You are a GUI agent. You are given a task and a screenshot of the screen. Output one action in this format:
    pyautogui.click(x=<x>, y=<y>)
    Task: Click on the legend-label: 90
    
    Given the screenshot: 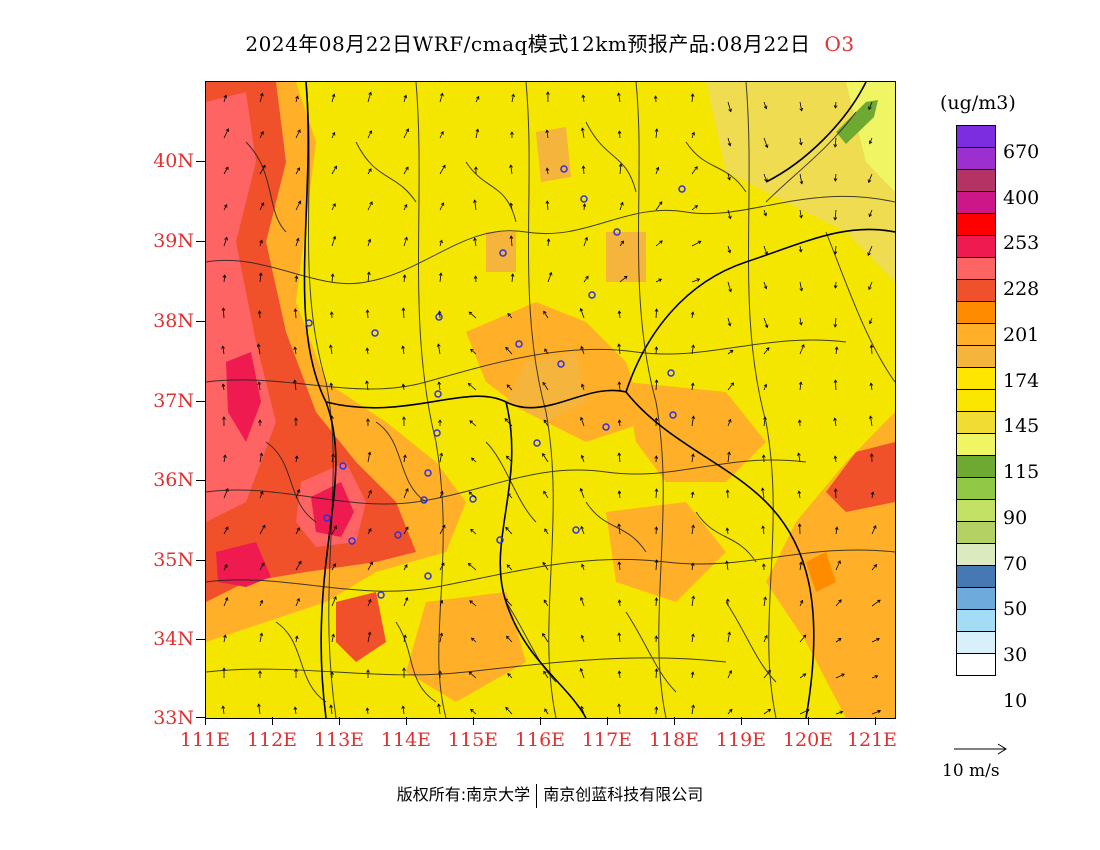 What is the action you would take?
    pyautogui.click(x=1015, y=518)
    